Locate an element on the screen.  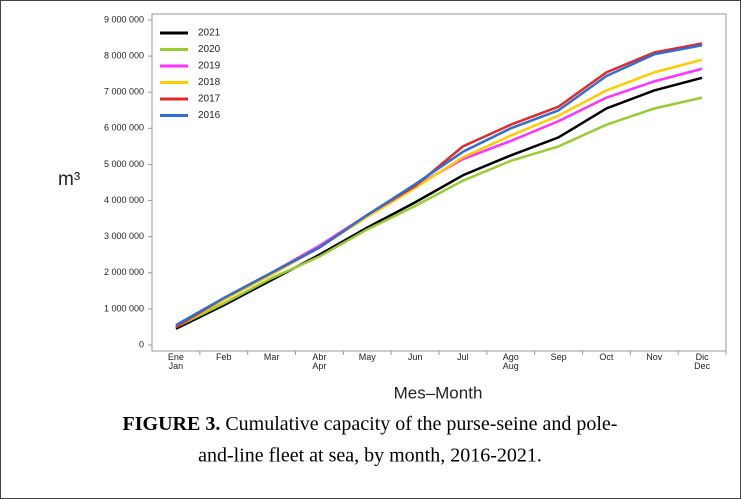
x-tick-label-line: Ene is located at coordinates (176, 357).